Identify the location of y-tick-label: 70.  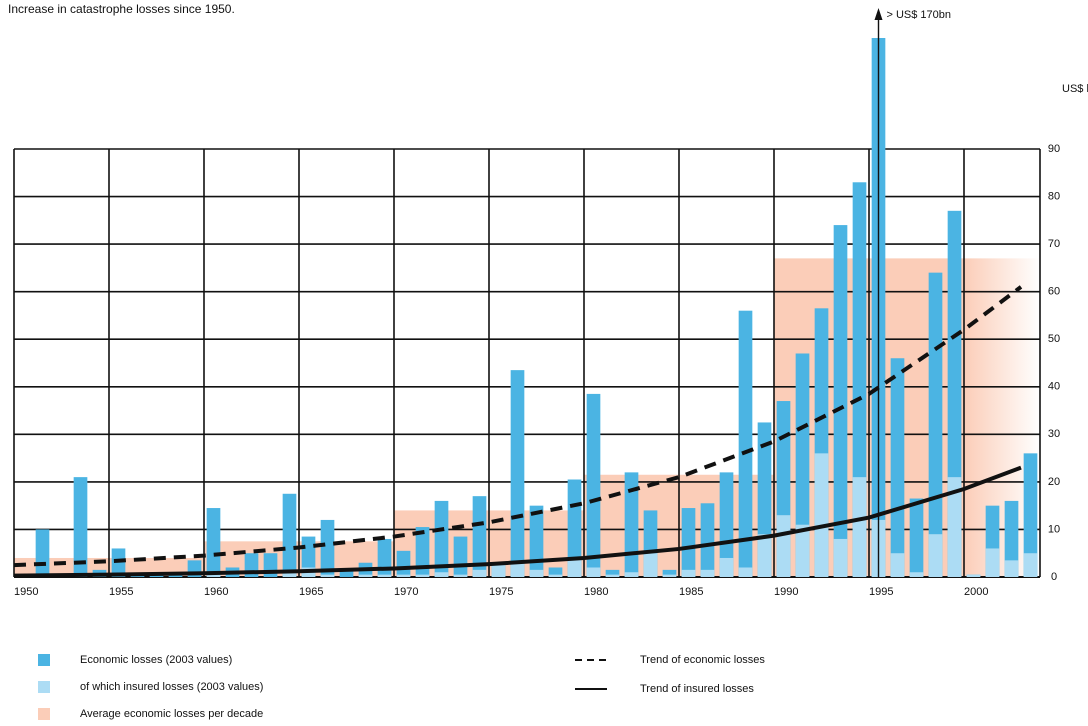
(1054, 244).